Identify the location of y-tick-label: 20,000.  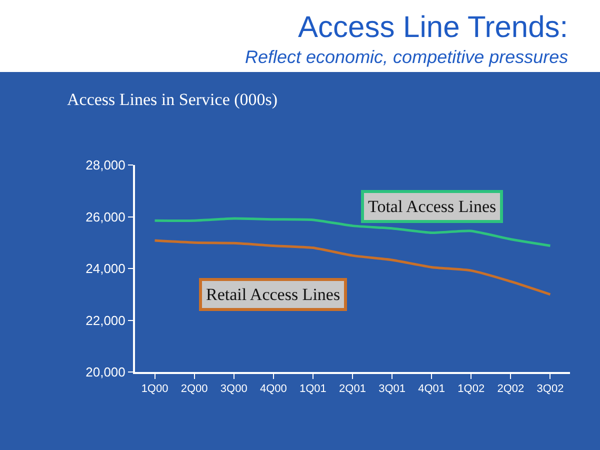
(106, 372).